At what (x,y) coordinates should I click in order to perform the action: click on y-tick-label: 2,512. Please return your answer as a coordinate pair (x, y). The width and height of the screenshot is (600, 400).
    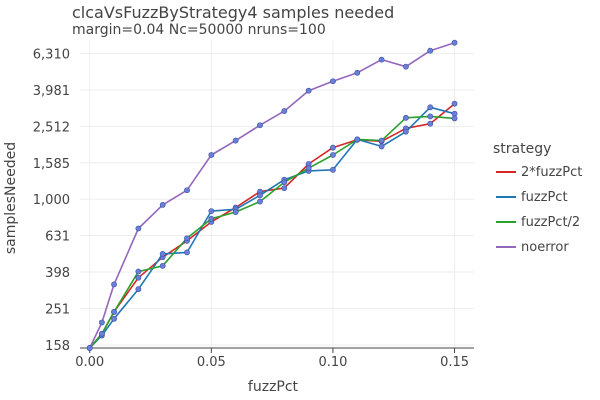
    Looking at the image, I should click on (51, 127).